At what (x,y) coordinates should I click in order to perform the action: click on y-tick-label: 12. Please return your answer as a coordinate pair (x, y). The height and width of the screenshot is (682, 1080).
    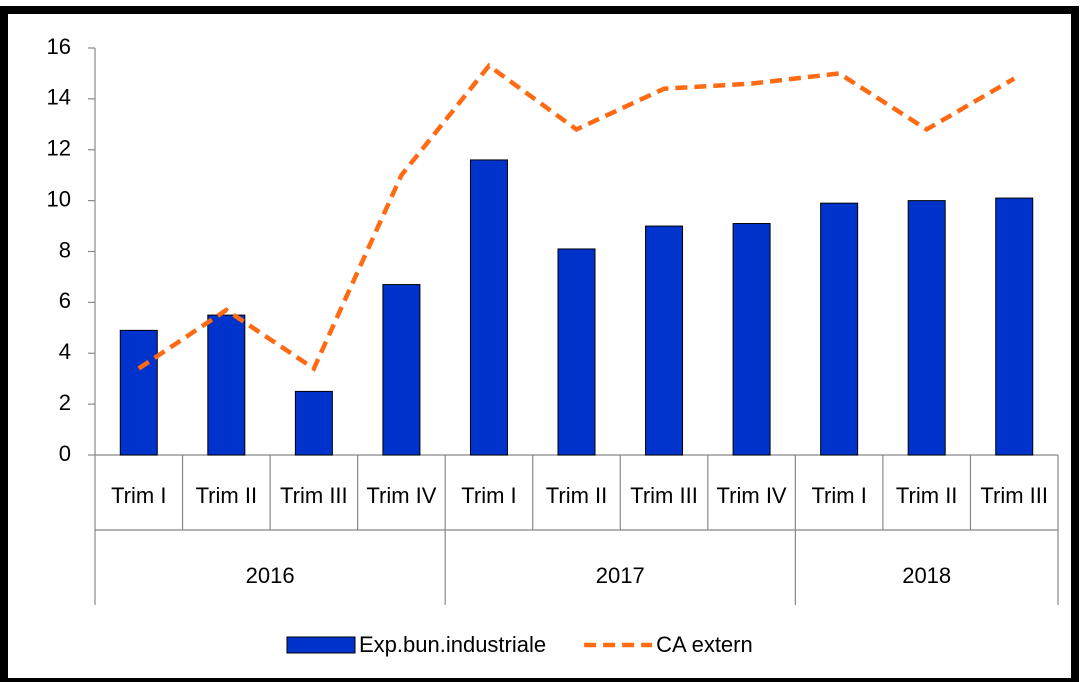
    Looking at the image, I should click on (59, 148).